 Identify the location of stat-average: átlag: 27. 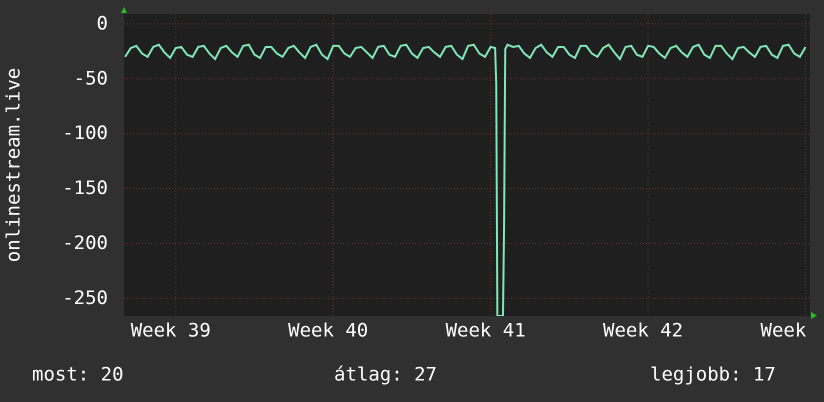
(385, 375).